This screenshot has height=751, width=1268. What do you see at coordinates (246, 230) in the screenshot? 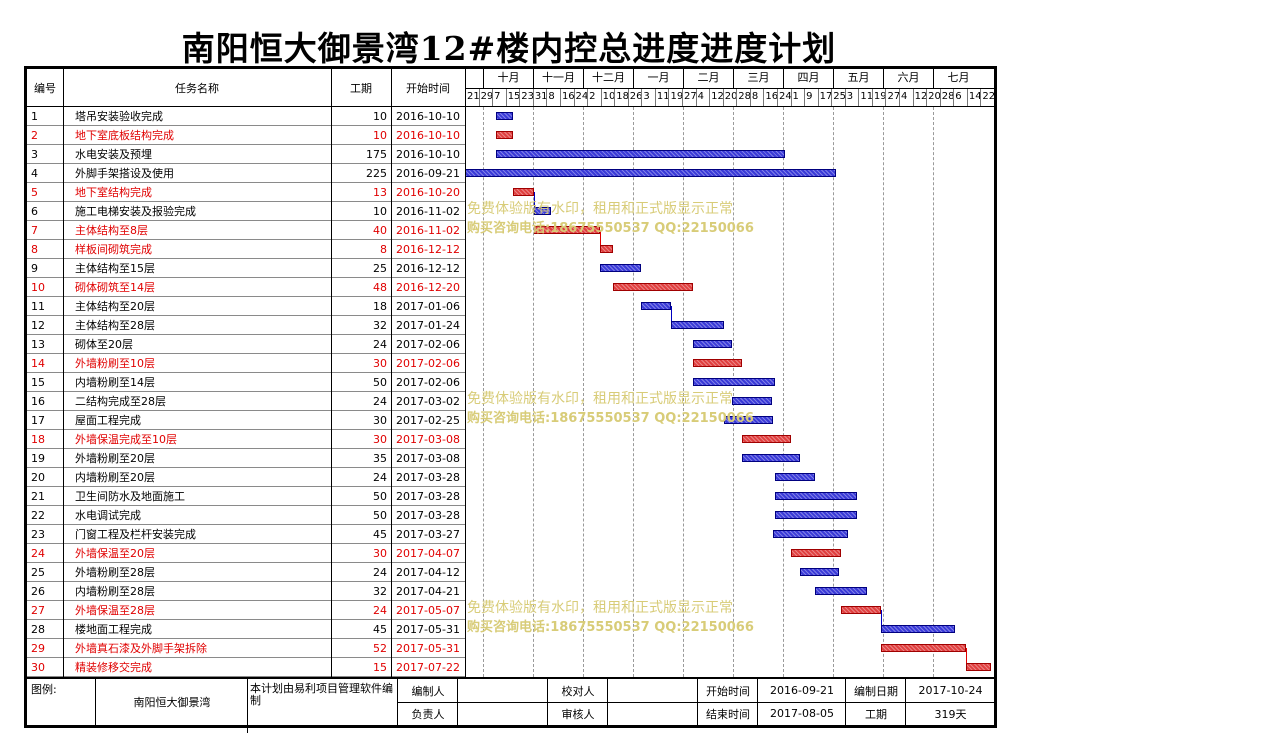
I see `table-row: 7 主体结构至8层 40 2016-11-02` at bounding box center [246, 230].